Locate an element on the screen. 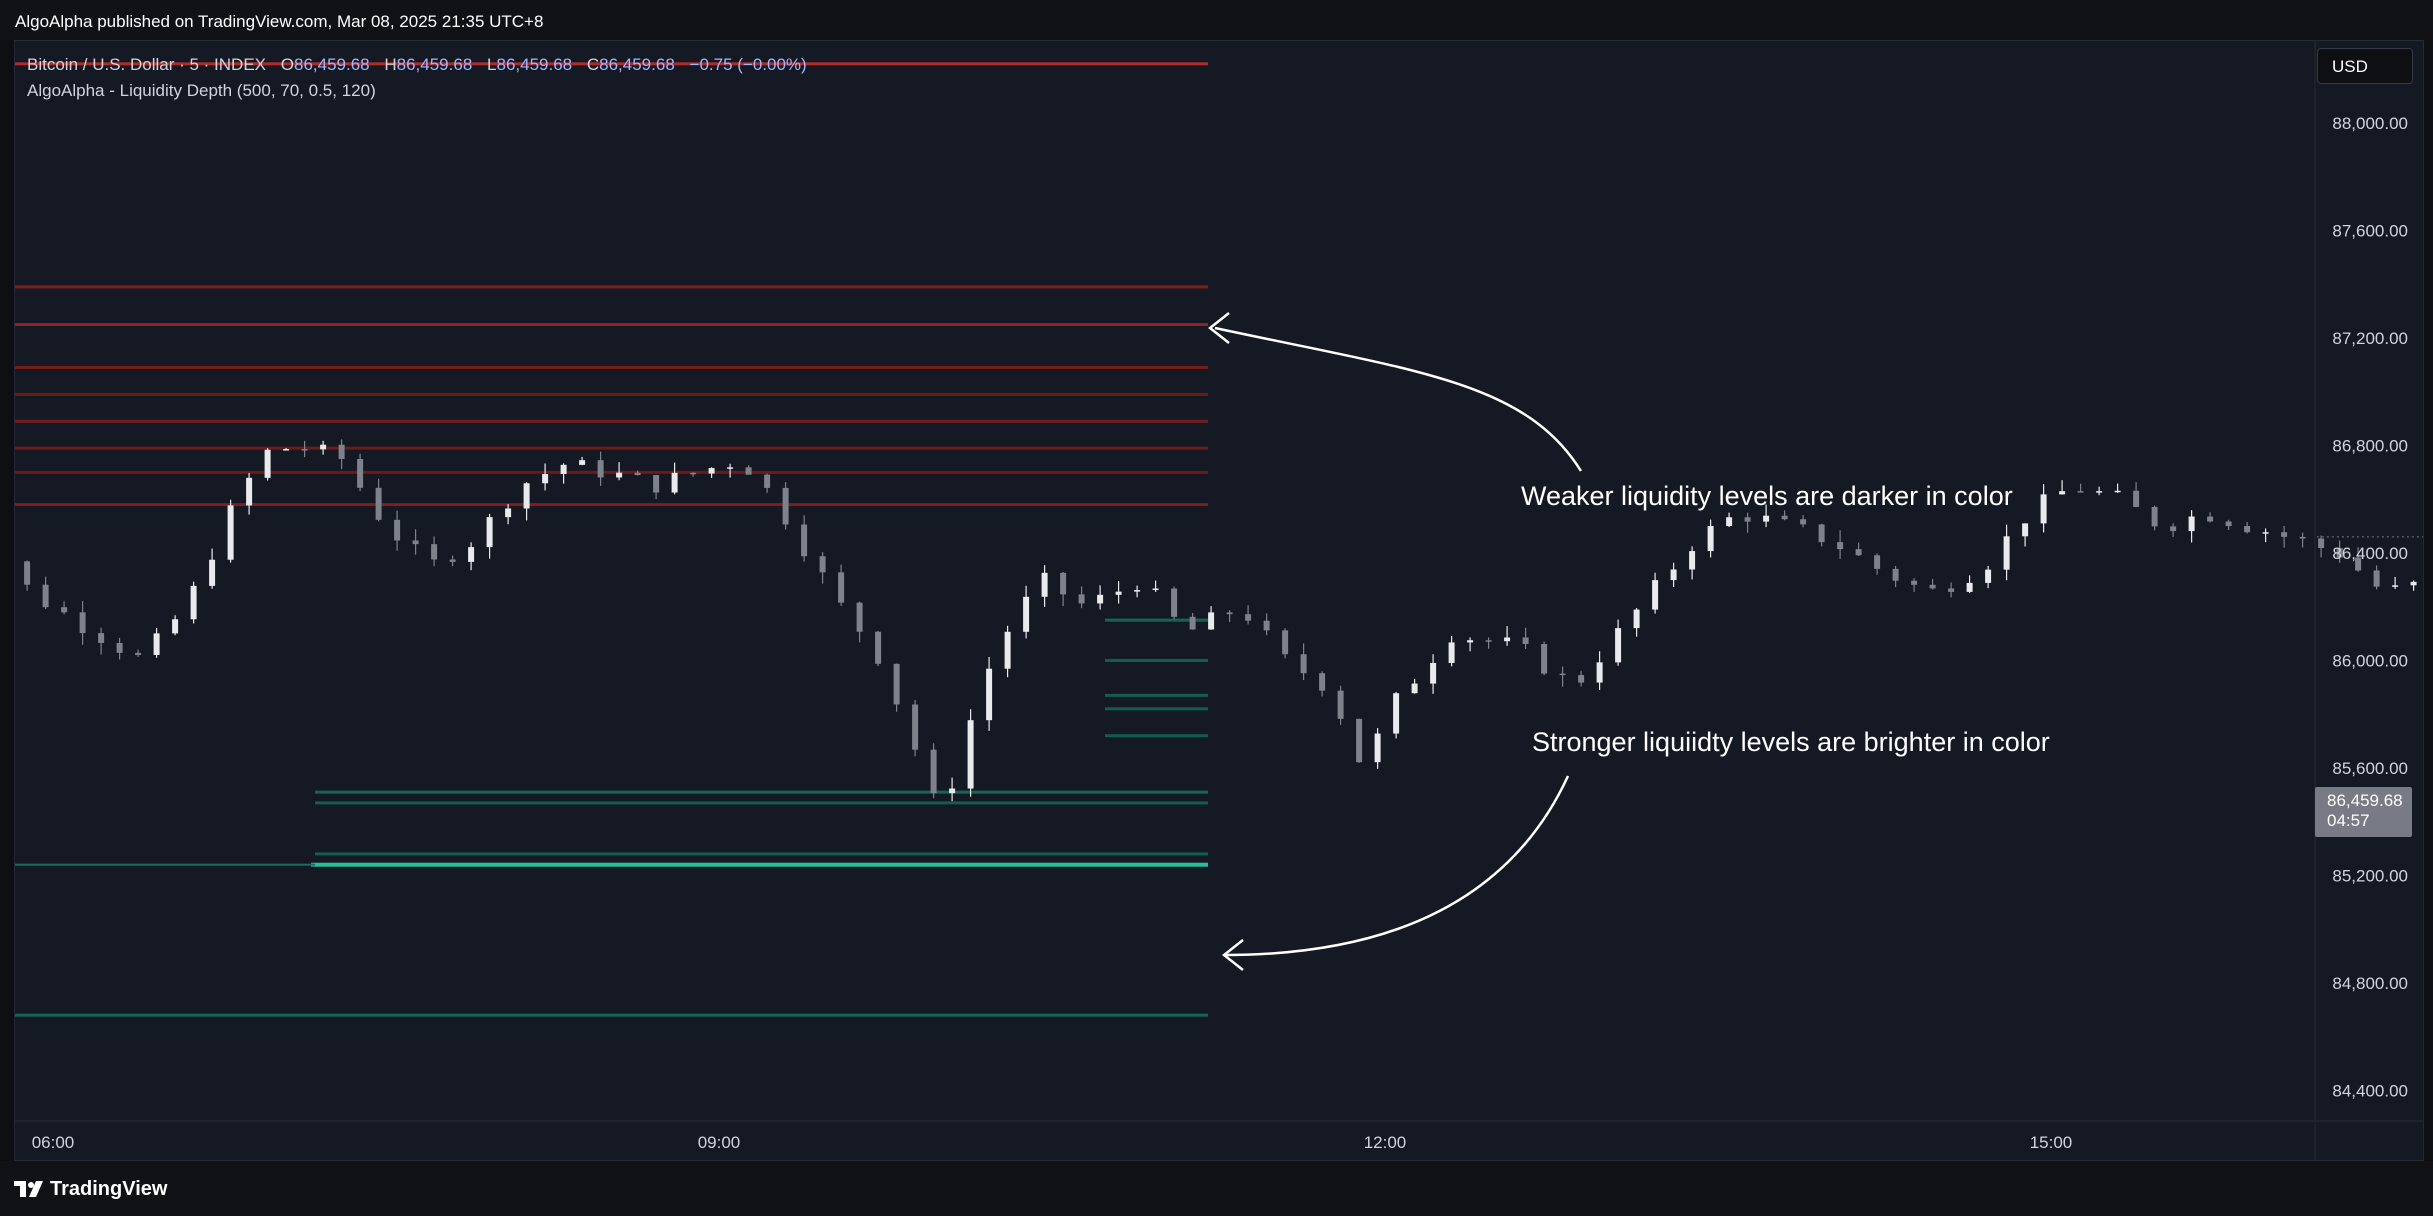  change-value: −0.75 (−0.00%) is located at coordinates (748, 64).